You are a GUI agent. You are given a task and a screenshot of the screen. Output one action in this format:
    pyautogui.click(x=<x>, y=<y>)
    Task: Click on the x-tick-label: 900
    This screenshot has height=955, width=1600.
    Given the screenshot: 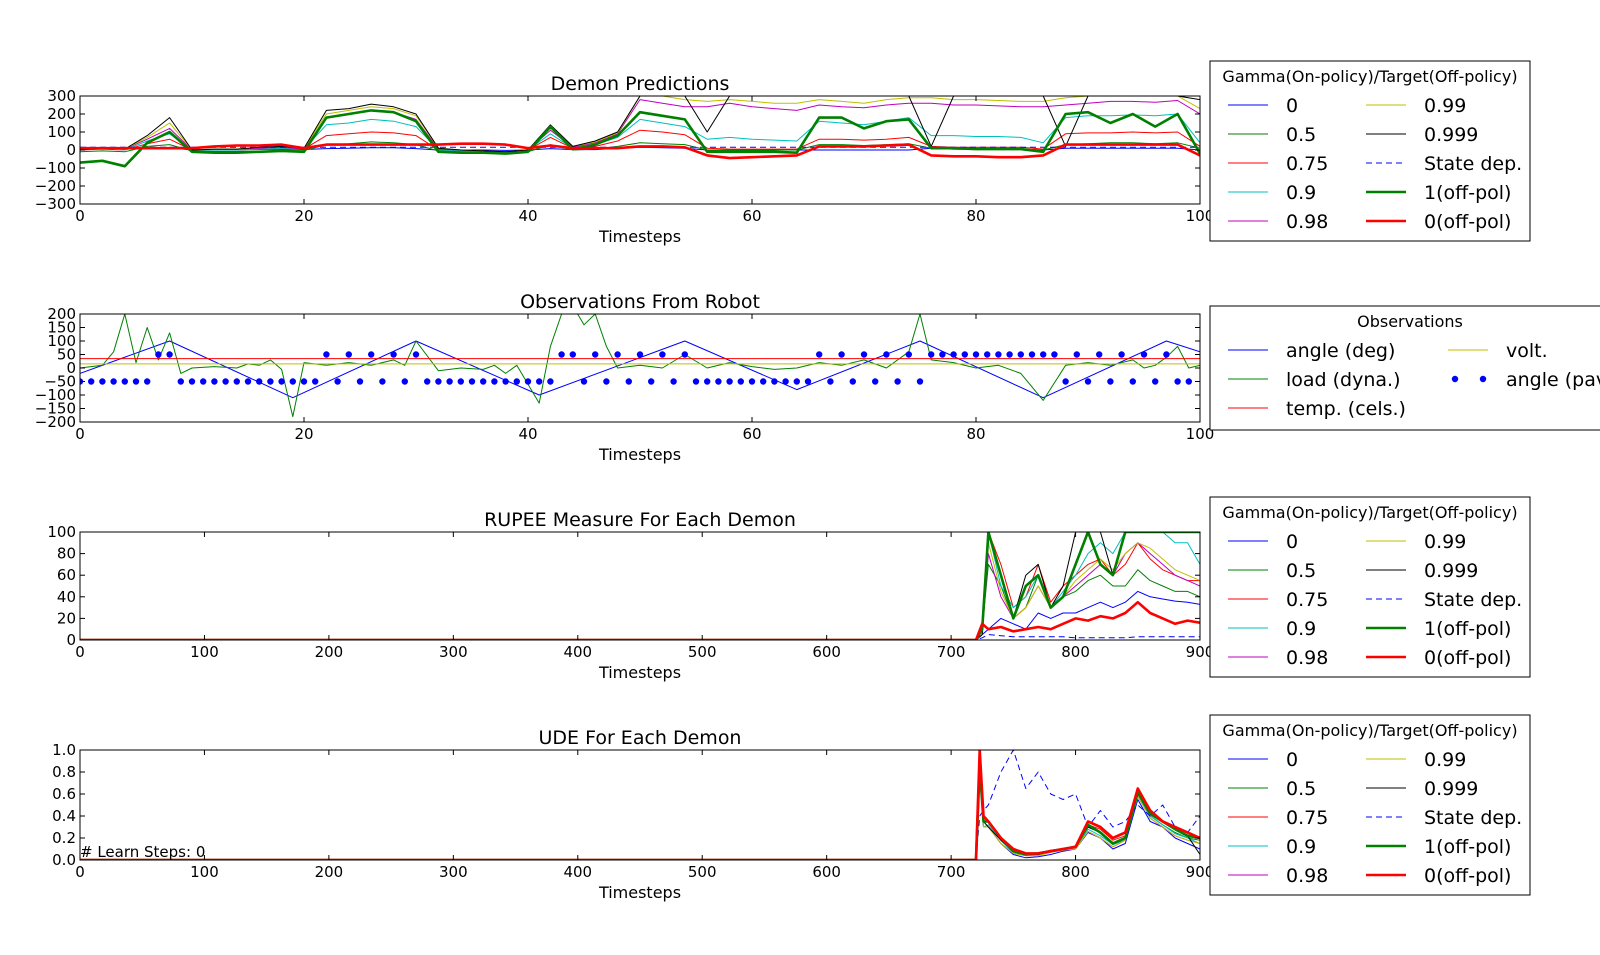 What is the action you would take?
    pyautogui.click(x=1200, y=652)
    